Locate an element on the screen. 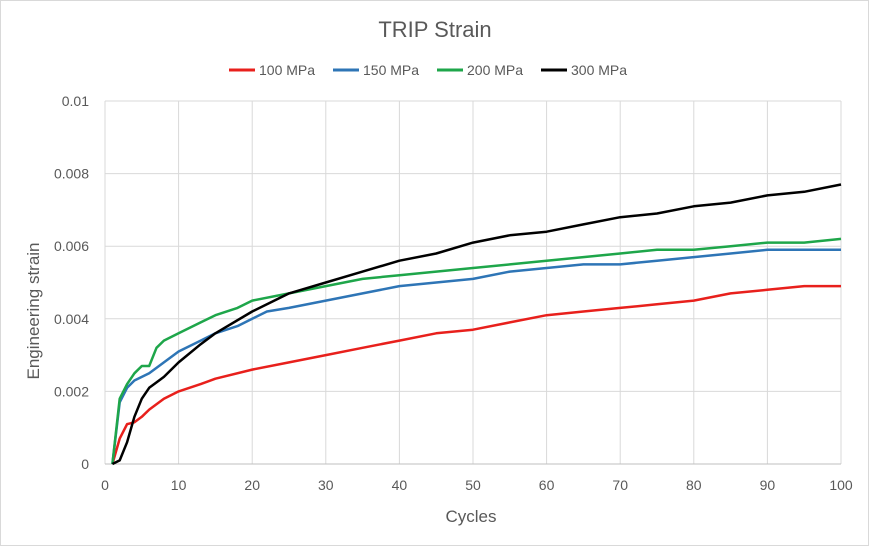  y-tick-label: 0.01 is located at coordinates (75, 101).